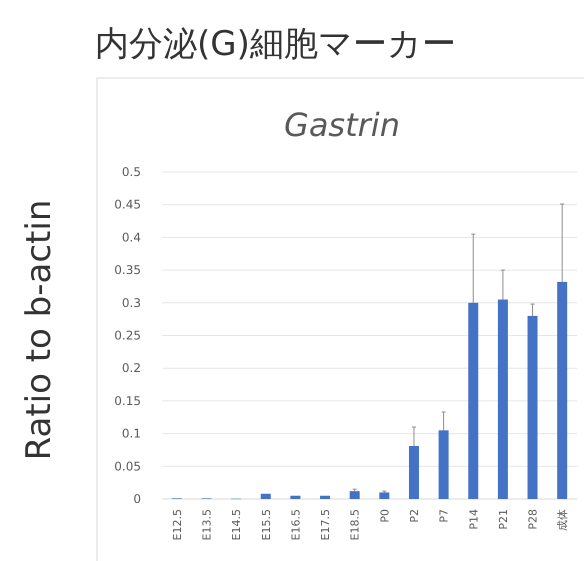 This screenshot has width=584, height=561. What do you see at coordinates (127, 335) in the screenshot?
I see `y-tick-label: 0.25` at bounding box center [127, 335].